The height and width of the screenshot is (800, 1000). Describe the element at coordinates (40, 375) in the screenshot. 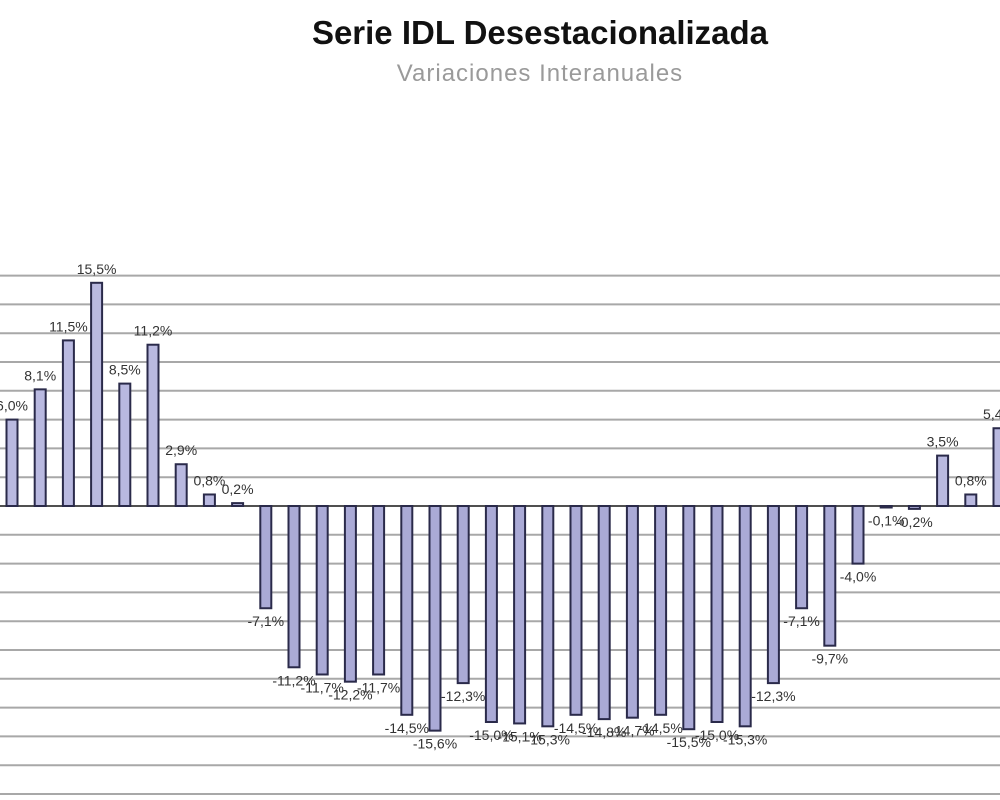

I see `bar-data-label: 8,1%` at that location.